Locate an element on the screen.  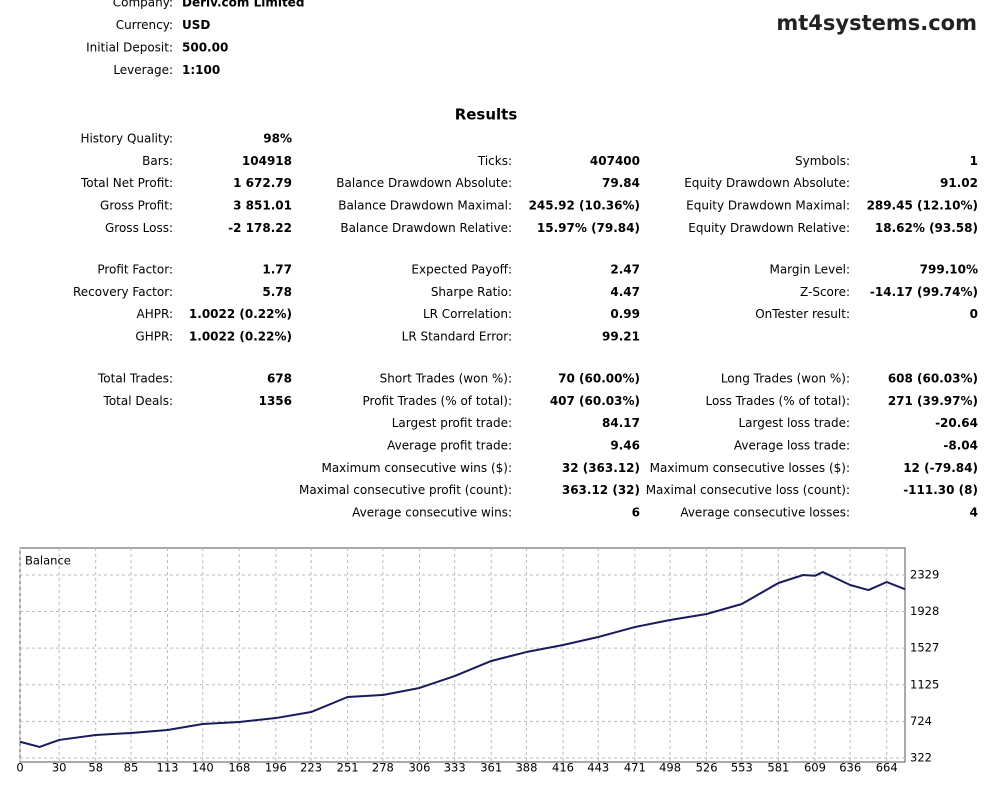
x-tick-label: 526 is located at coordinates (707, 768).